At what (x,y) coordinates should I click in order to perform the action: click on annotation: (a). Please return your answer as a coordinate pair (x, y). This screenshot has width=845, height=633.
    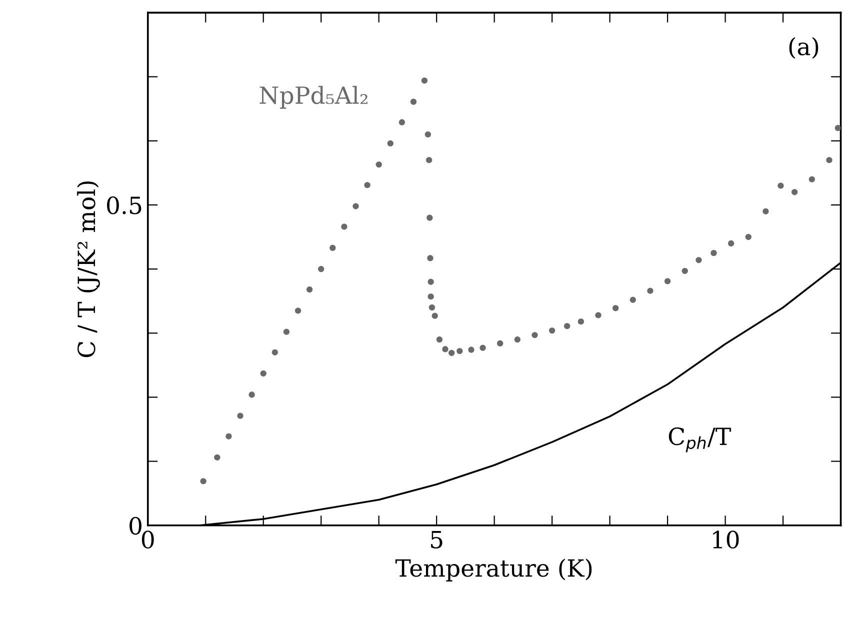
    Looking at the image, I should click on (803, 48).